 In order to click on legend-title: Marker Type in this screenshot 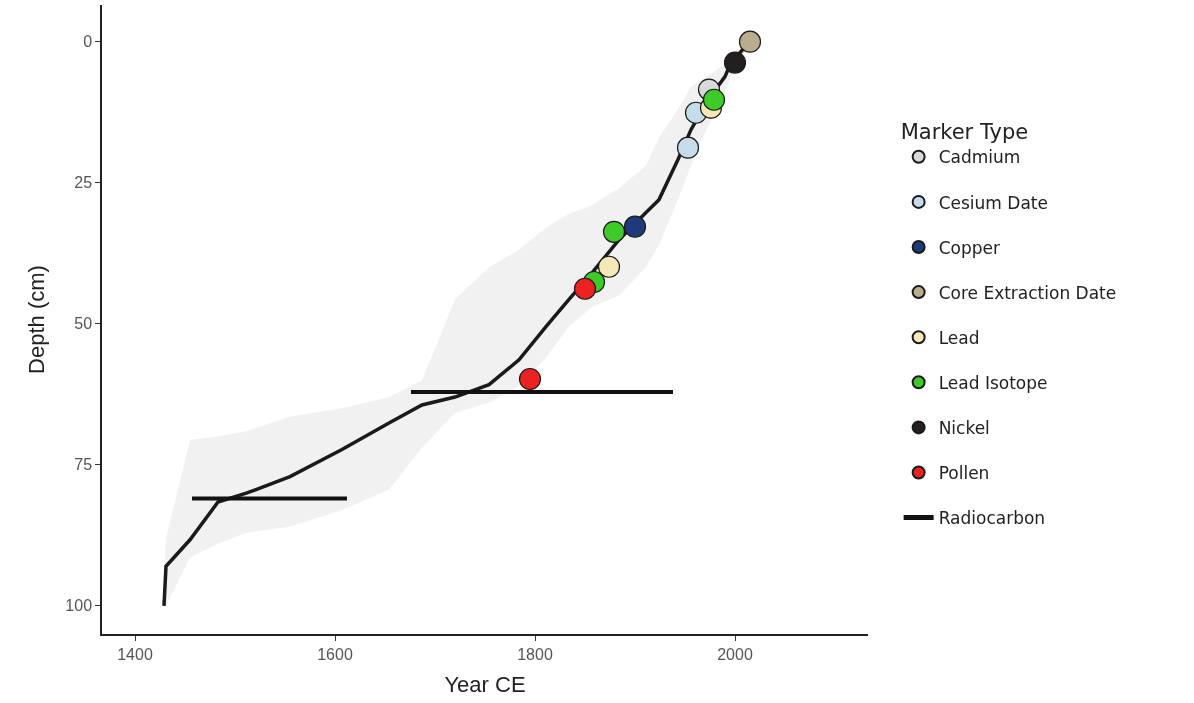, I will do `click(964, 132)`.